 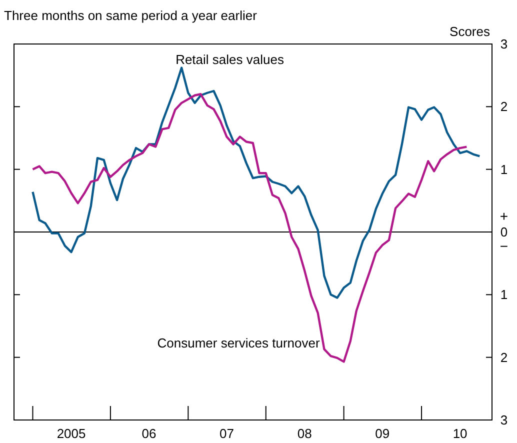 What do you see at coordinates (504, 232) in the screenshot?
I see `y-tick-label: 0` at bounding box center [504, 232].